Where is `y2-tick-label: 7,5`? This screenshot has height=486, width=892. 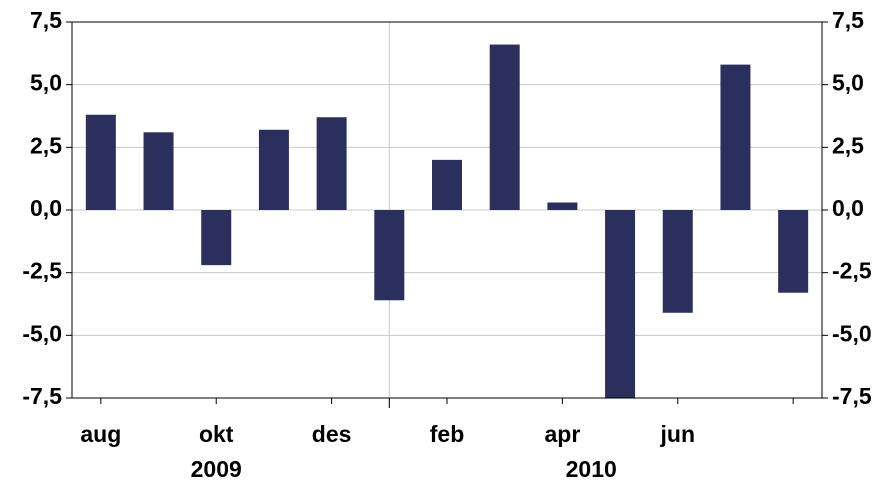
y2-tick-label: 7,5 is located at coordinates (848, 20).